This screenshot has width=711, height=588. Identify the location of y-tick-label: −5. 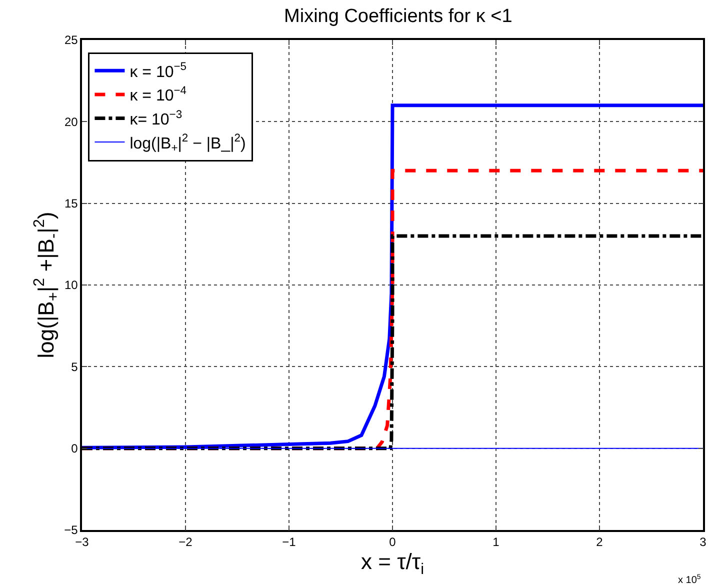
(71, 530).